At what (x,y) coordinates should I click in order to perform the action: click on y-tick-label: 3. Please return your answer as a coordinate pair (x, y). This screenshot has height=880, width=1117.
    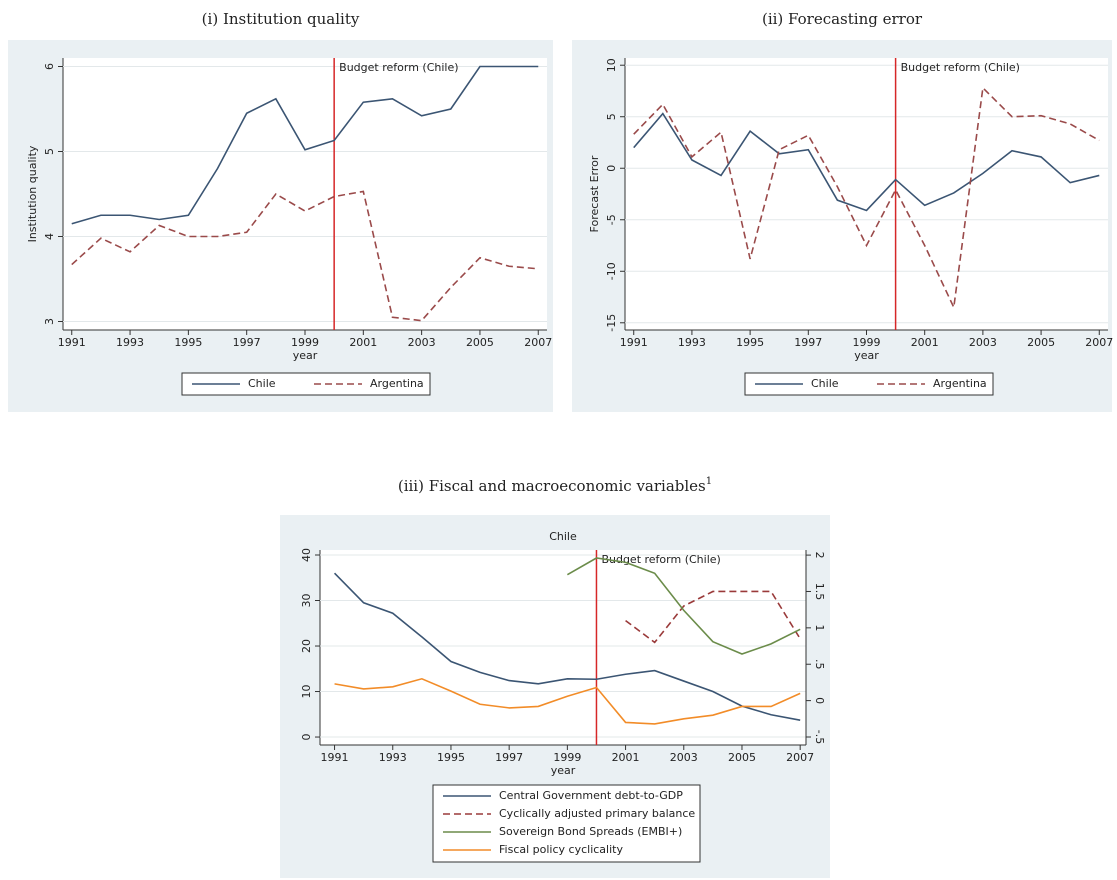
    Looking at the image, I should click on (49, 321).